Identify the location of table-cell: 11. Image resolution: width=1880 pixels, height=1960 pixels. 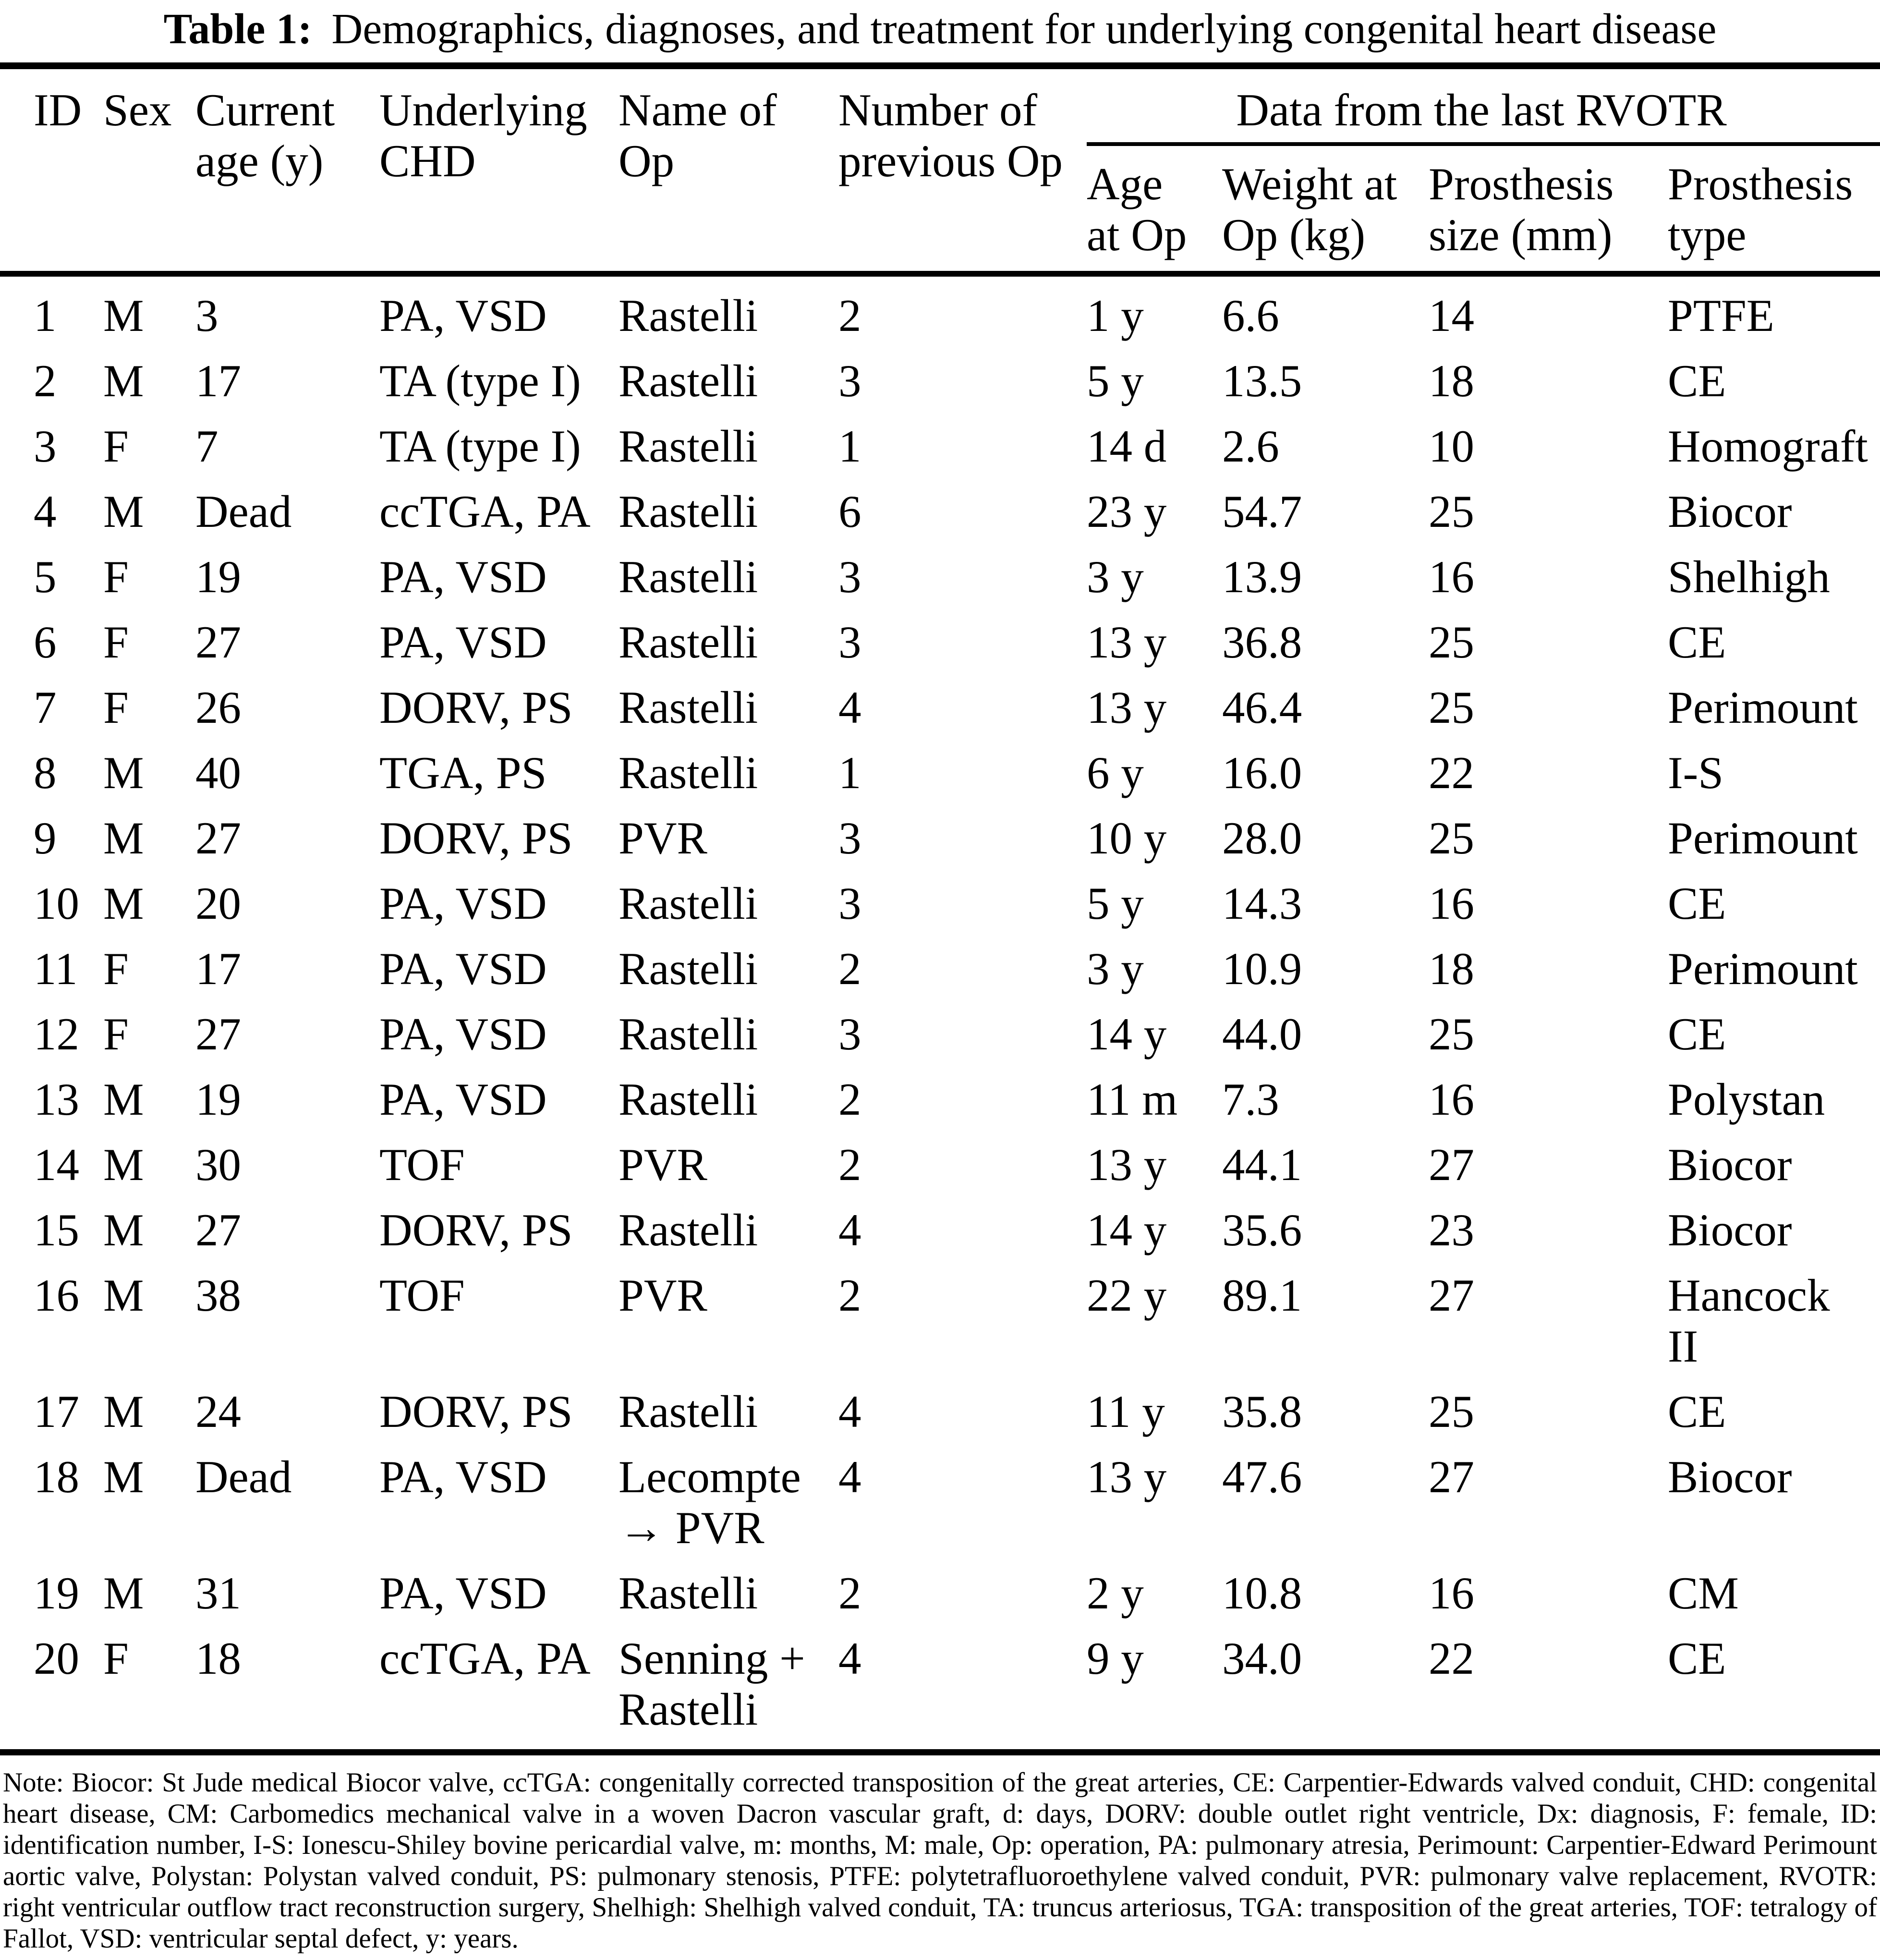
(56, 968).